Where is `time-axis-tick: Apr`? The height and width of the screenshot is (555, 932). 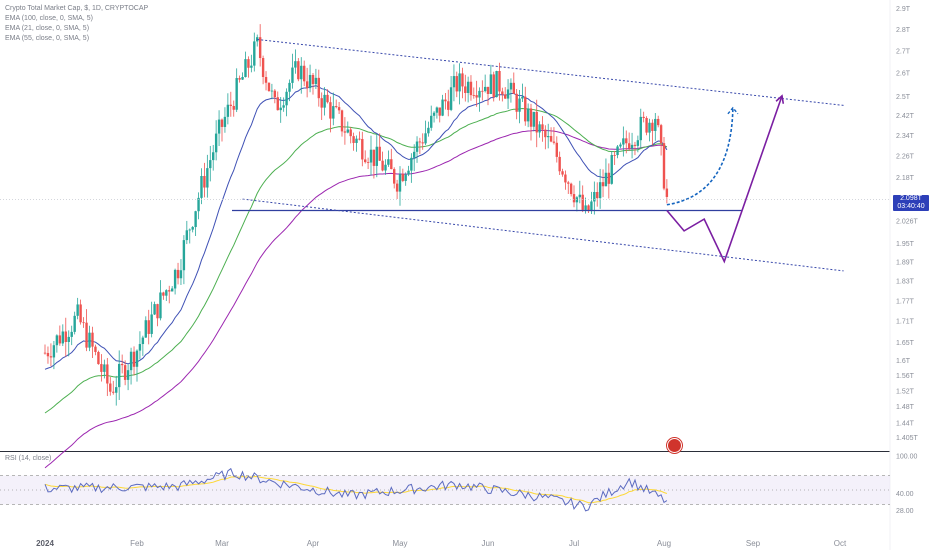 time-axis-tick: Apr is located at coordinates (313, 543).